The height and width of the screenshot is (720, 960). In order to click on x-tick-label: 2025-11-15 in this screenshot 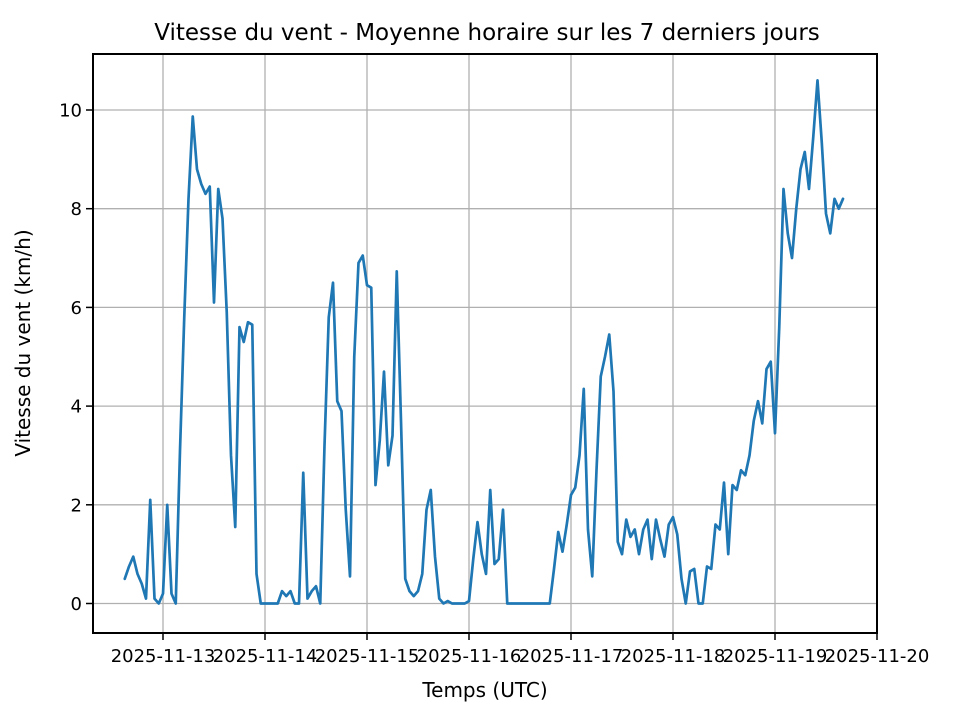, I will do `click(367, 656)`.